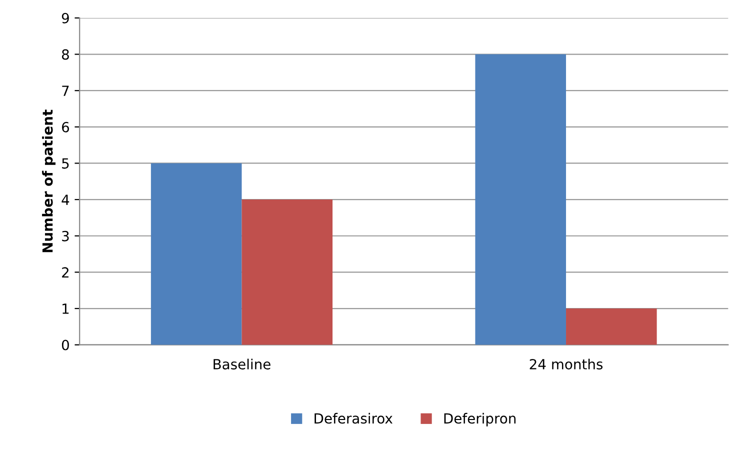  I want to click on y-tick-label: 2, so click(65, 272).